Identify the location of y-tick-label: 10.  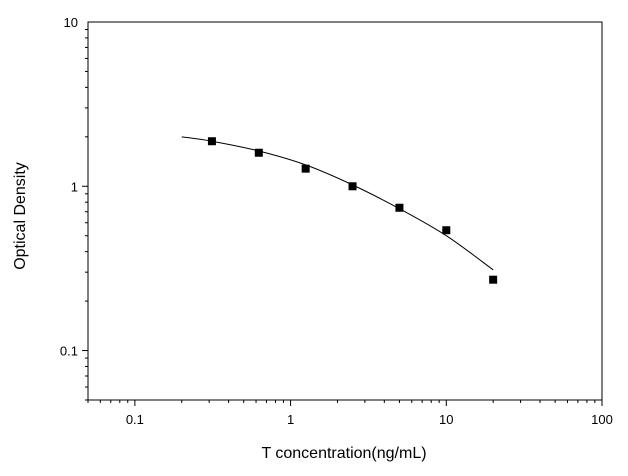
(71, 22).